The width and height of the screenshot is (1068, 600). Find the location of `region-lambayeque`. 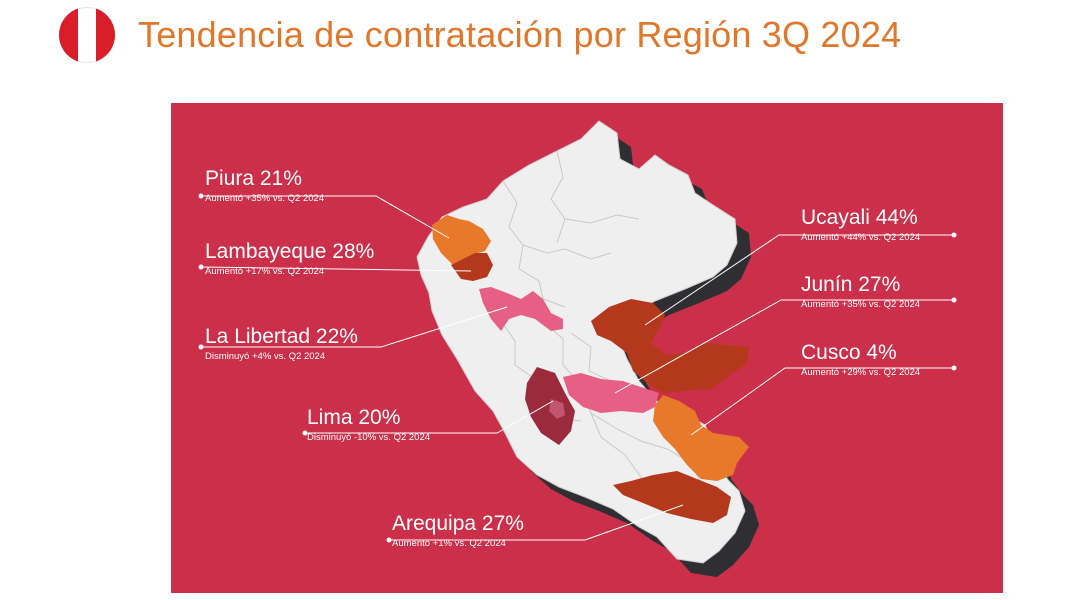

region-lambayeque is located at coordinates (472, 267).